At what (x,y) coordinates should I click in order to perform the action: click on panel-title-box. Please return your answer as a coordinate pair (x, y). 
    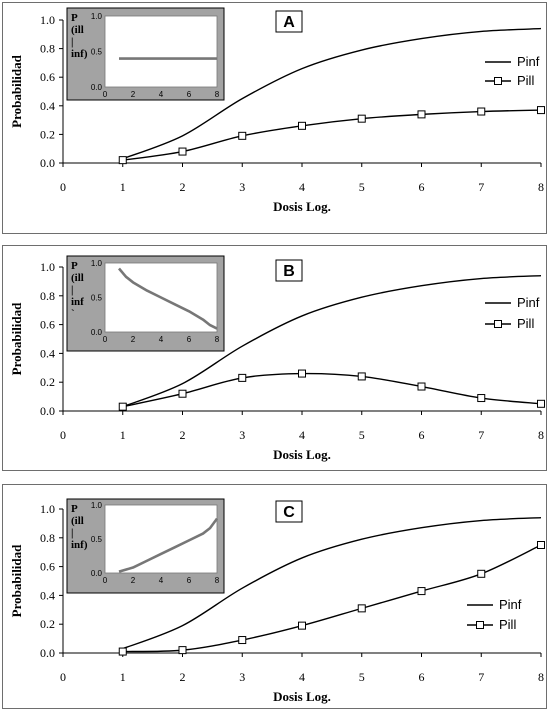
    Looking at the image, I should click on (289, 21).